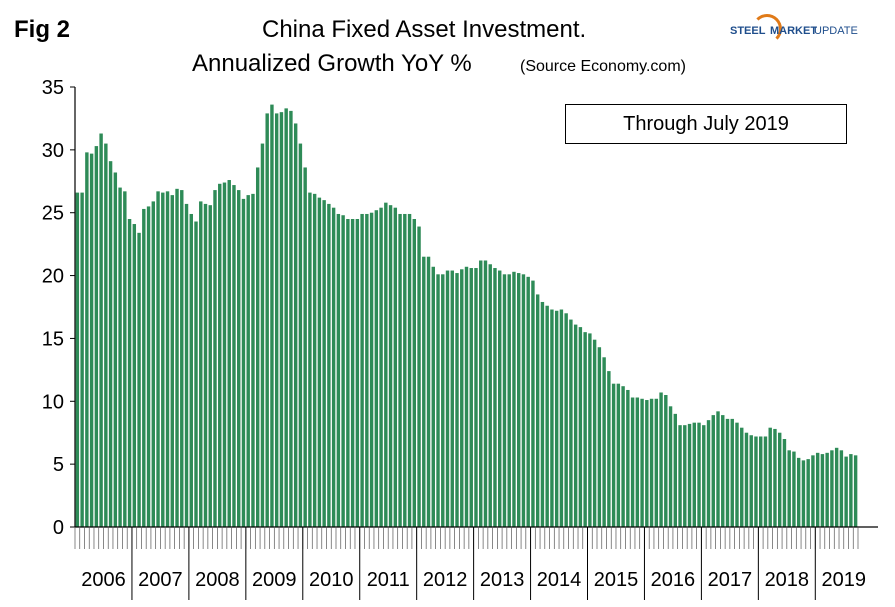  Describe the element at coordinates (767, 29) in the screenshot. I see `logo-arc-icon` at that location.